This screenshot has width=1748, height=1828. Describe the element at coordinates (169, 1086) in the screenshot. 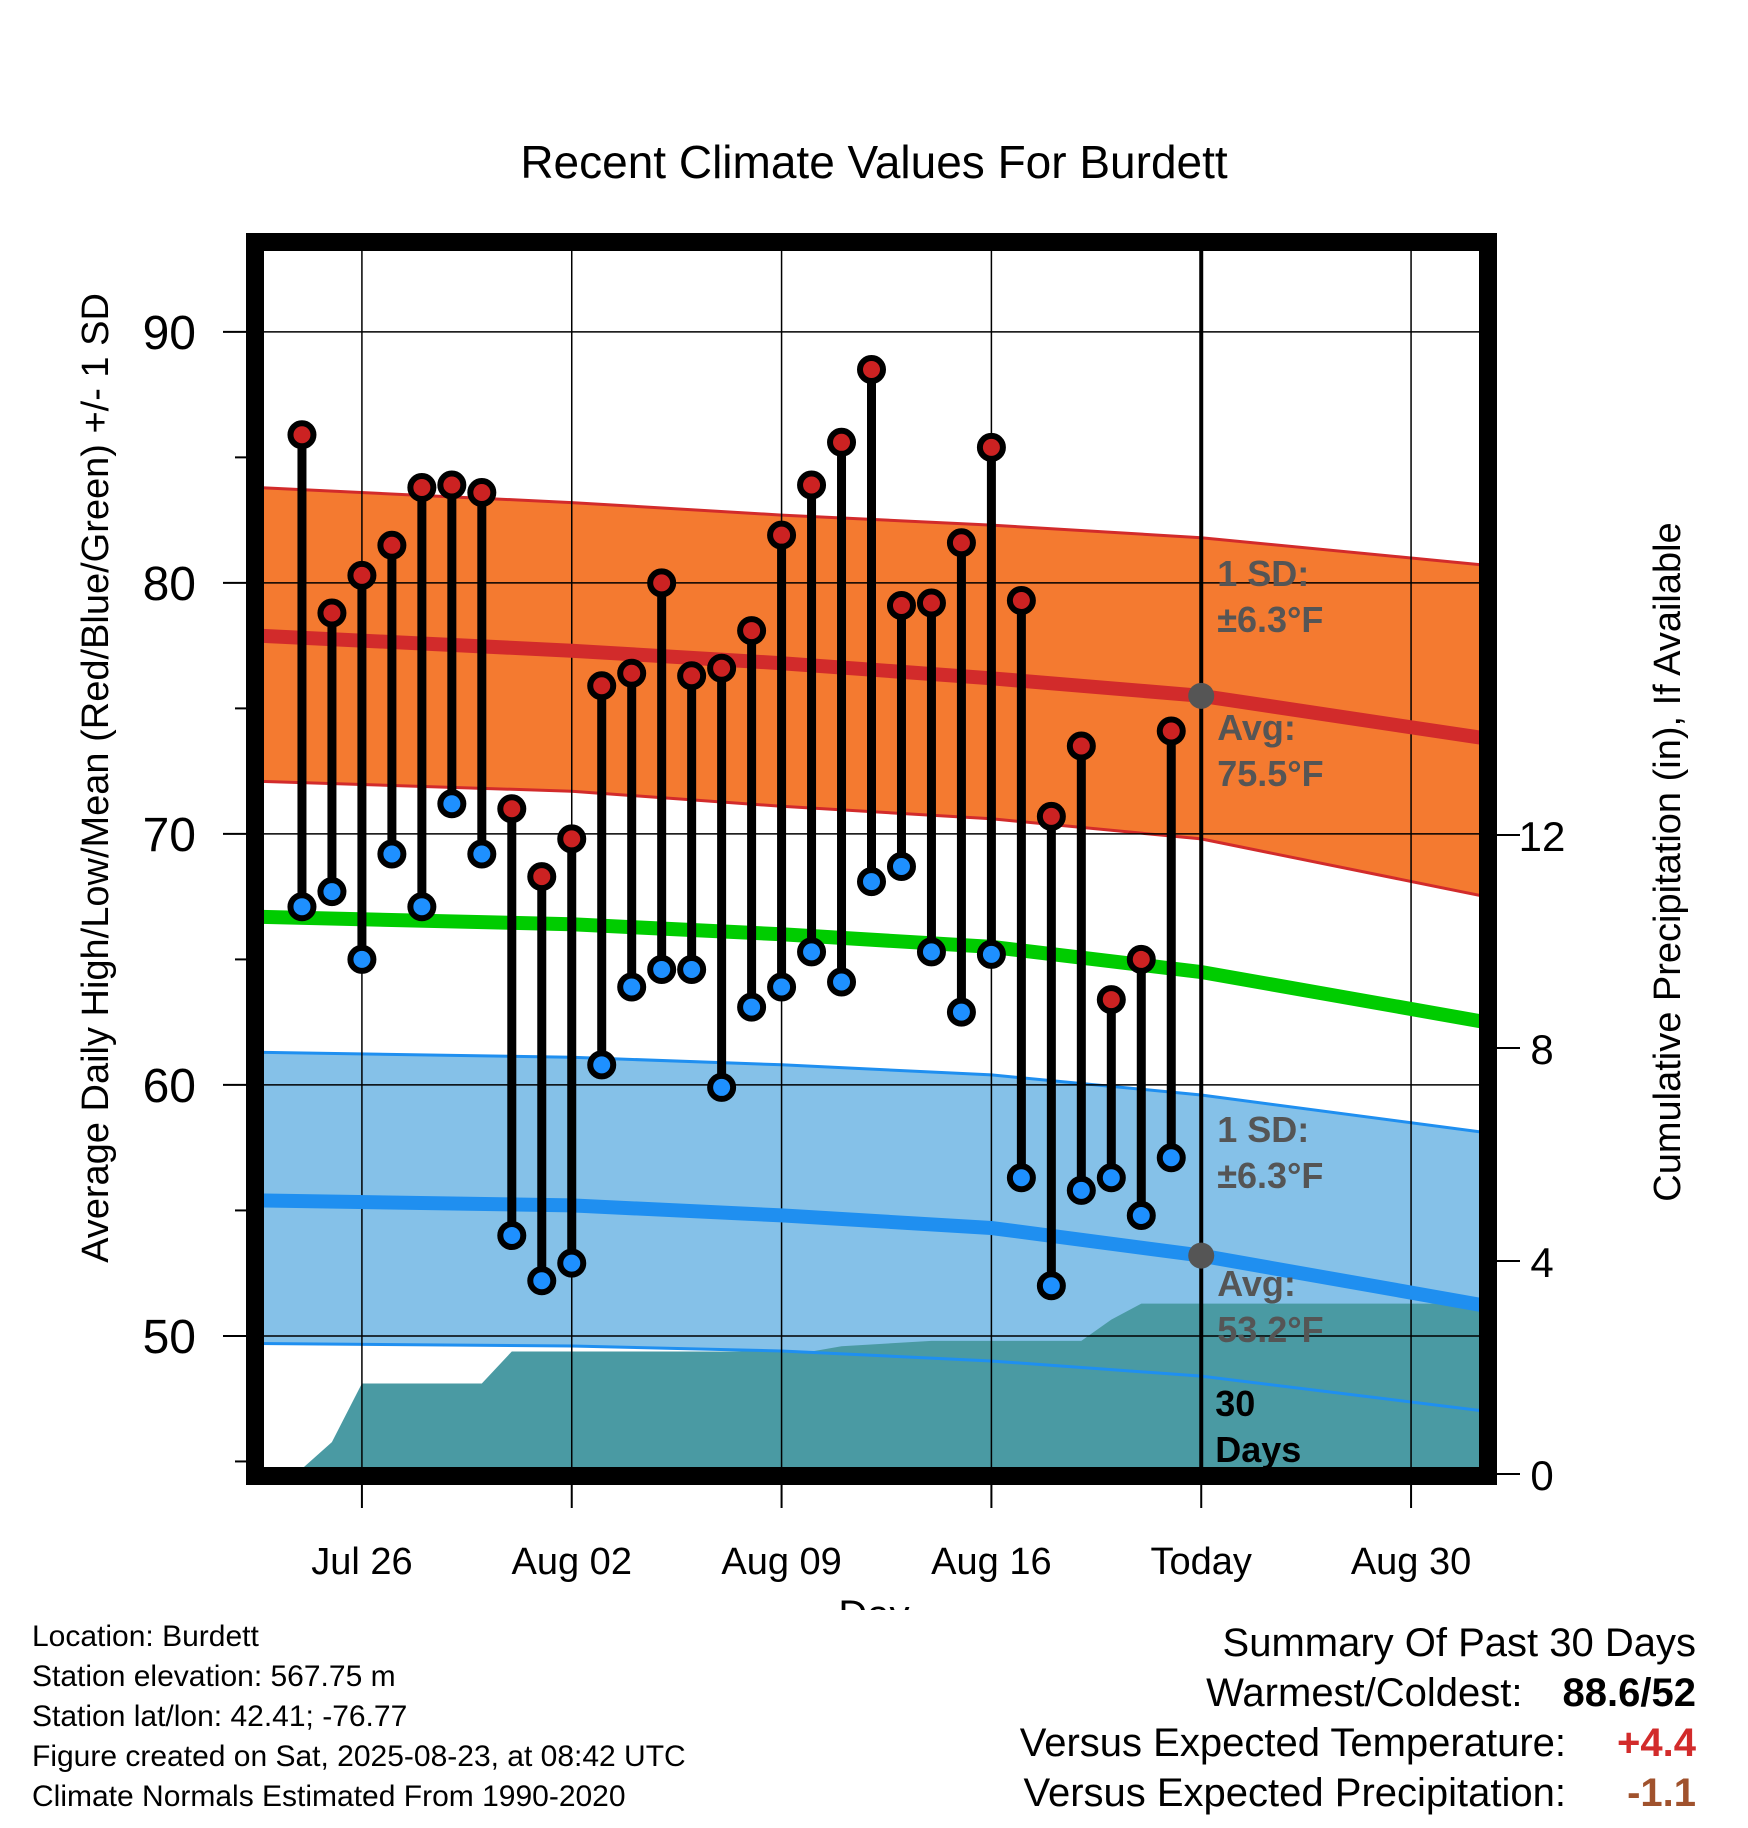

I see `y-tick-label: 60` at that location.